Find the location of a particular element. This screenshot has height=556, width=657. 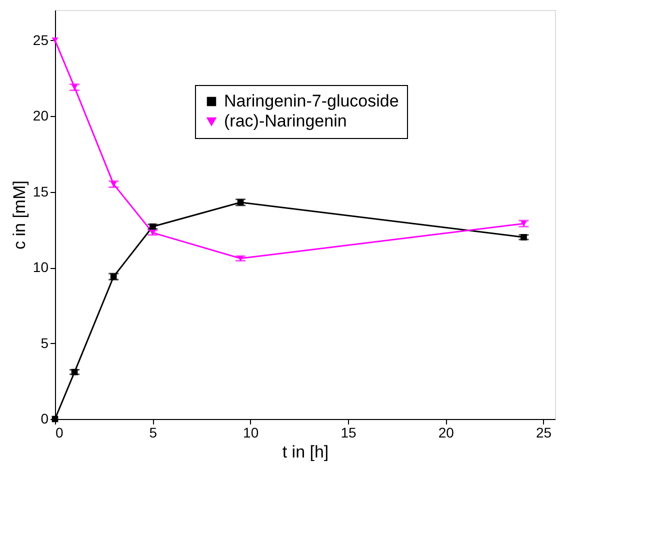

x-tick-label: 25 is located at coordinates (544, 432).